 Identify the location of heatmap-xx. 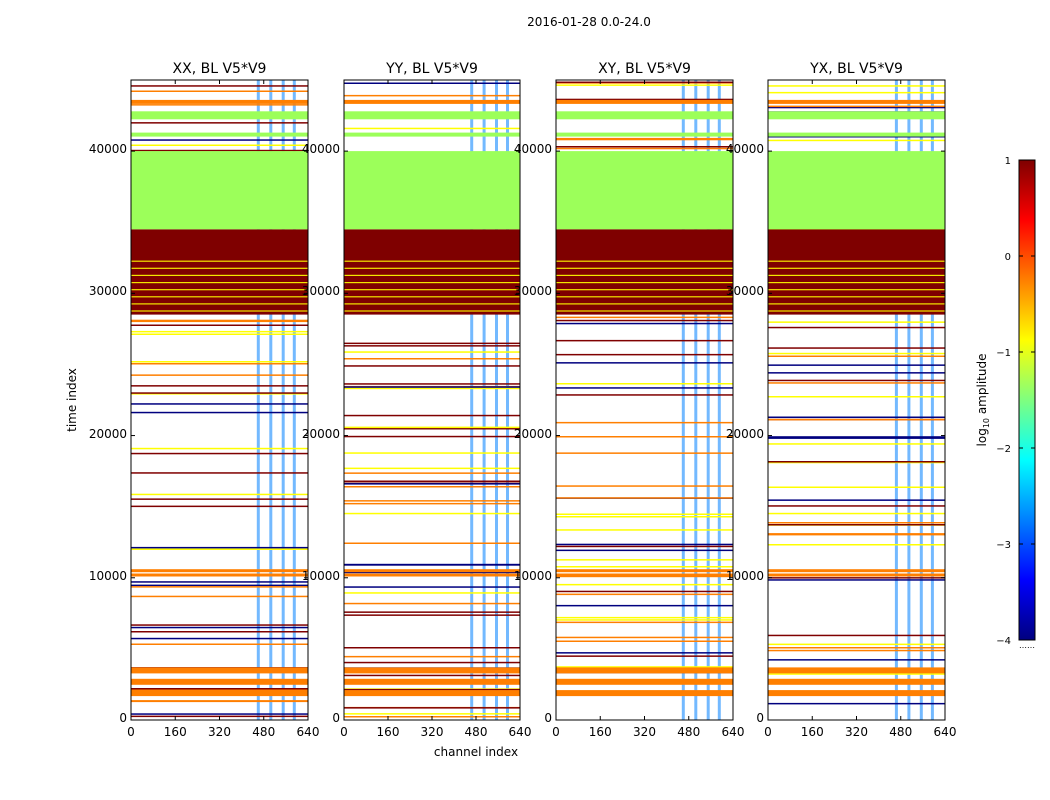
(219, 400).